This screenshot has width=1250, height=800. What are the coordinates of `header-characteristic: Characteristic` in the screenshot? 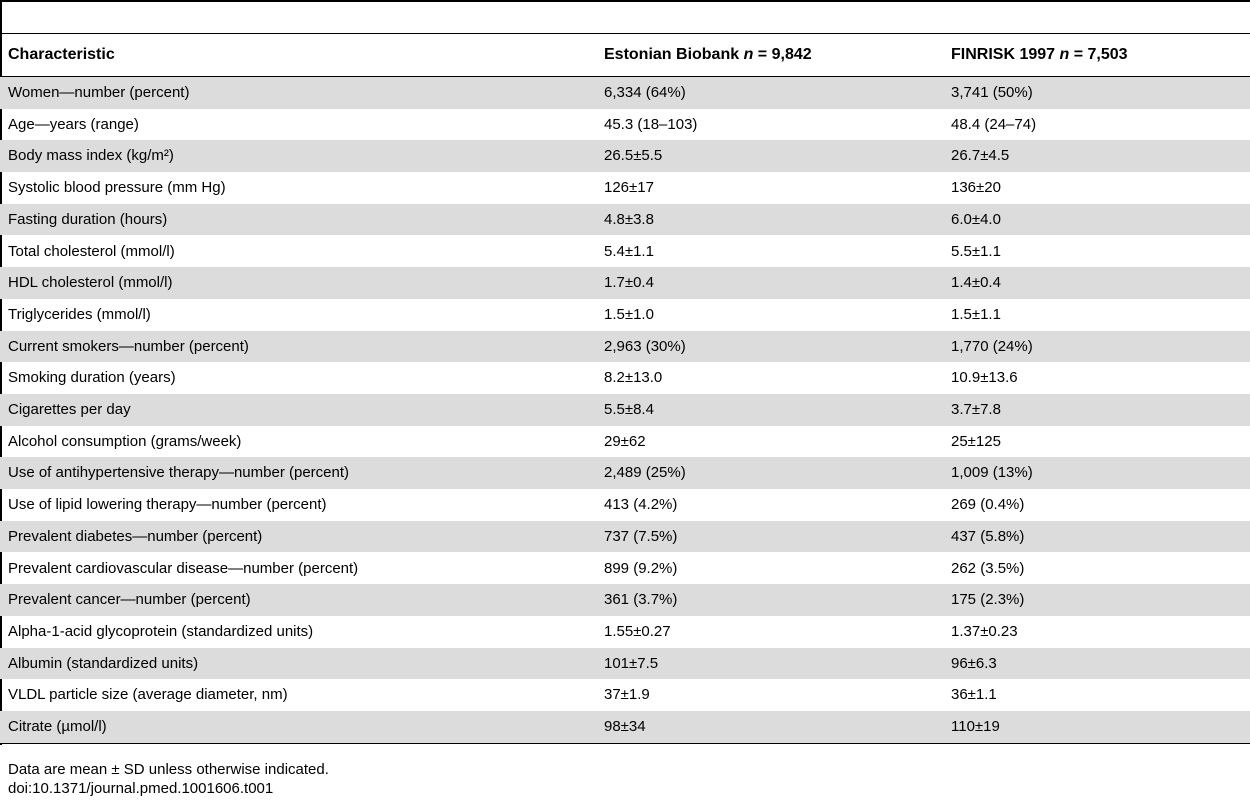 It's located at (61, 54).